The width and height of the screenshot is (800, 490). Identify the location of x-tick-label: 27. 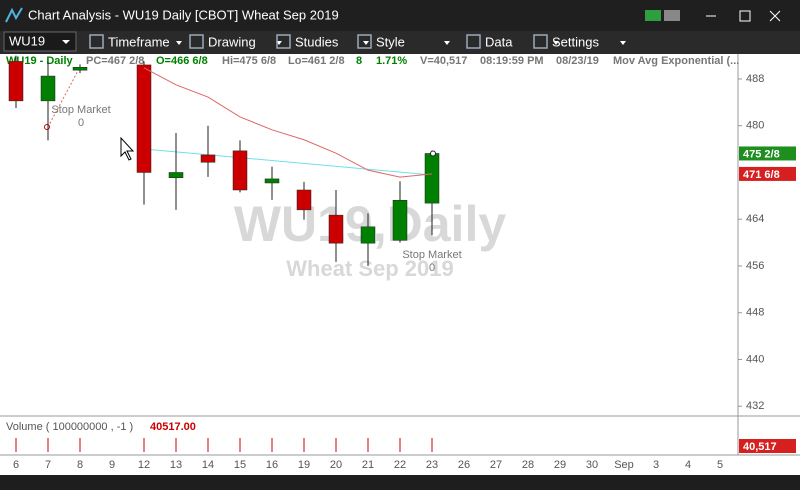
(496, 465).